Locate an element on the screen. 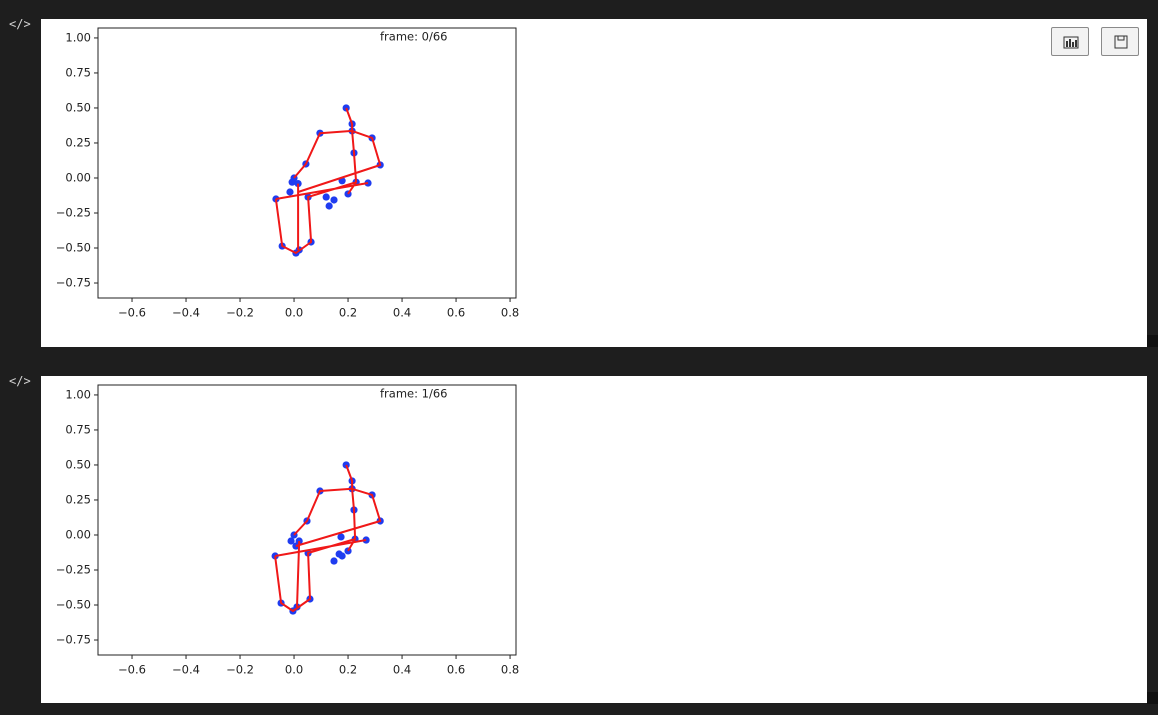 The width and height of the screenshot is (1158, 715). chart-icon is located at coordinates (1071, 42).